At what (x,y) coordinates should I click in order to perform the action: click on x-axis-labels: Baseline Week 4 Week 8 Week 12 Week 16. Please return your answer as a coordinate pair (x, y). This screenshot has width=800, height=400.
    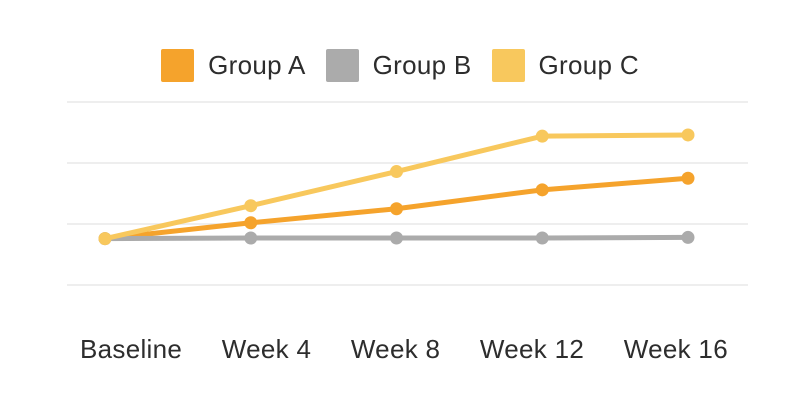
    Looking at the image, I should click on (404, 349).